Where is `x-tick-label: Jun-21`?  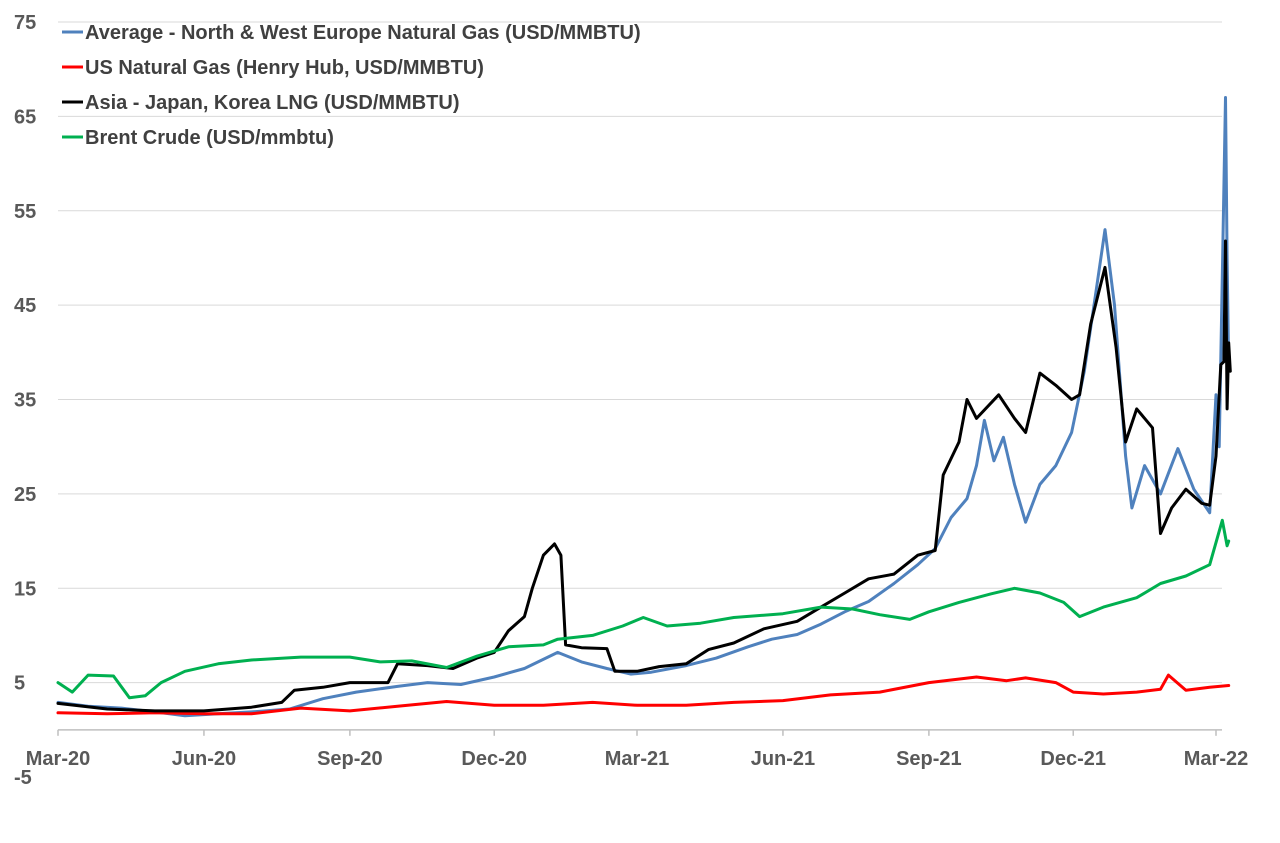
x-tick-label: Jun-21 is located at coordinates (783, 759).